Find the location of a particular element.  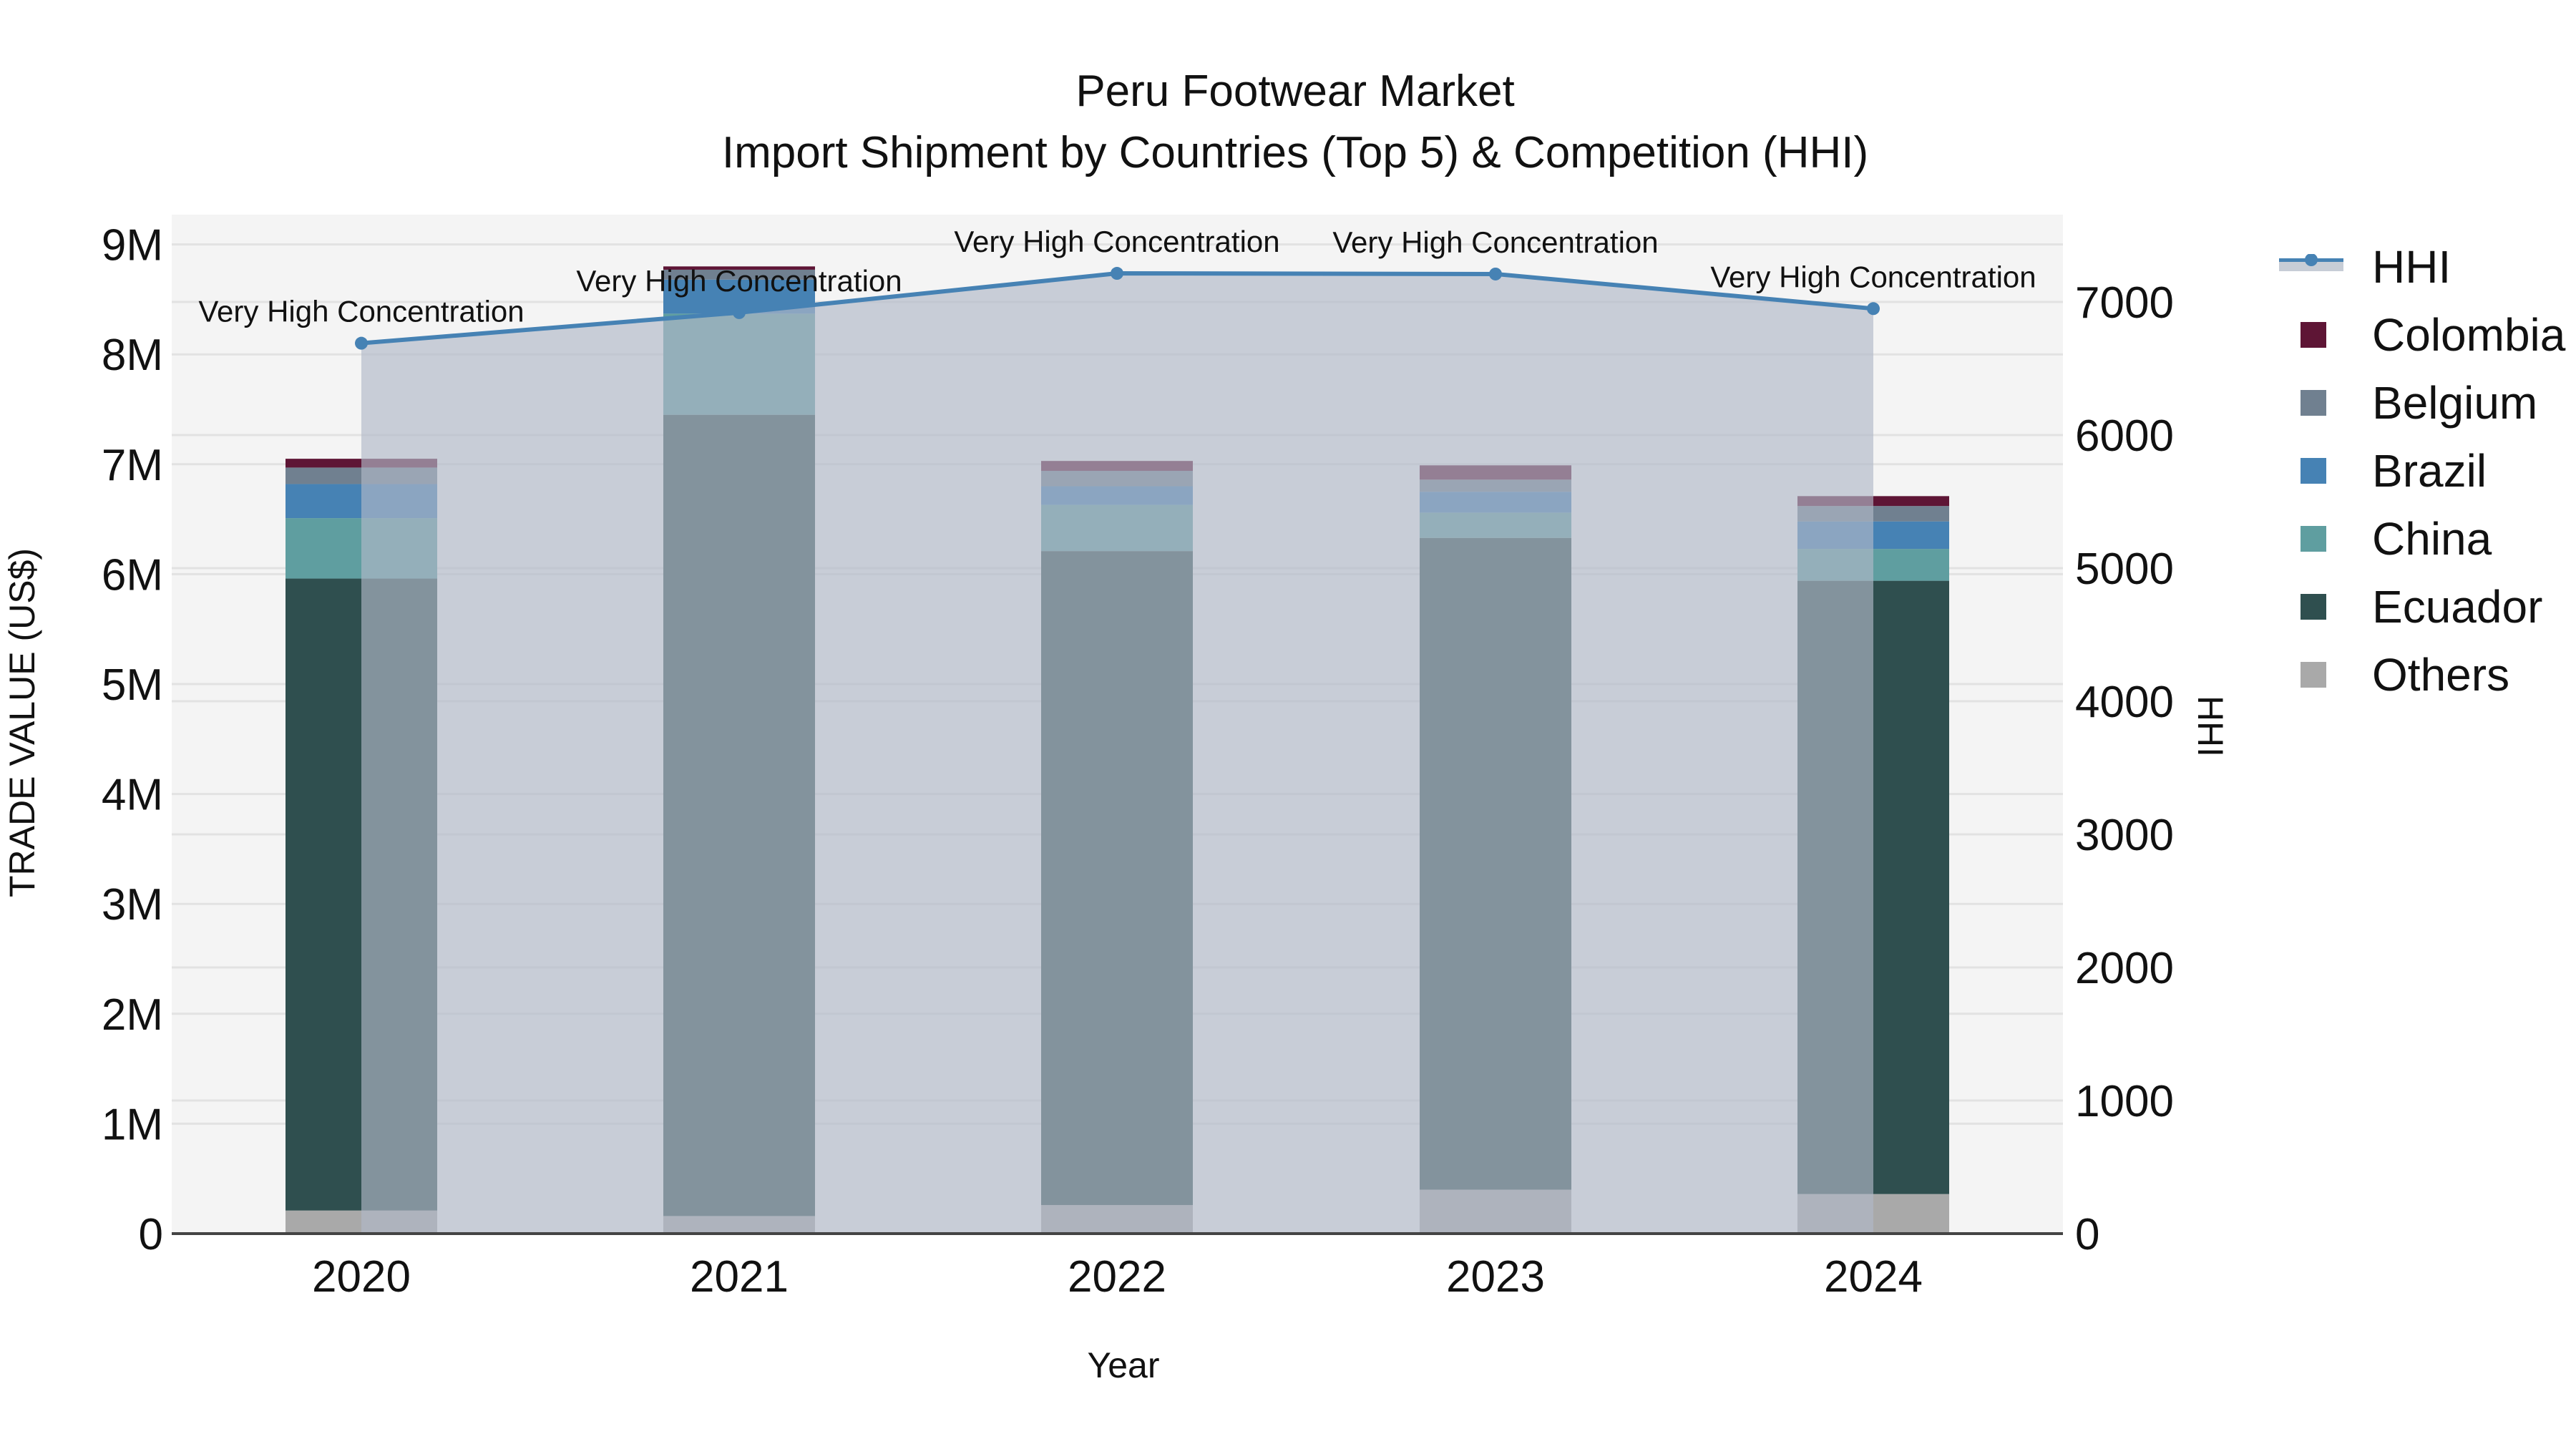

legend-label: Belgium is located at coordinates (2455, 402).